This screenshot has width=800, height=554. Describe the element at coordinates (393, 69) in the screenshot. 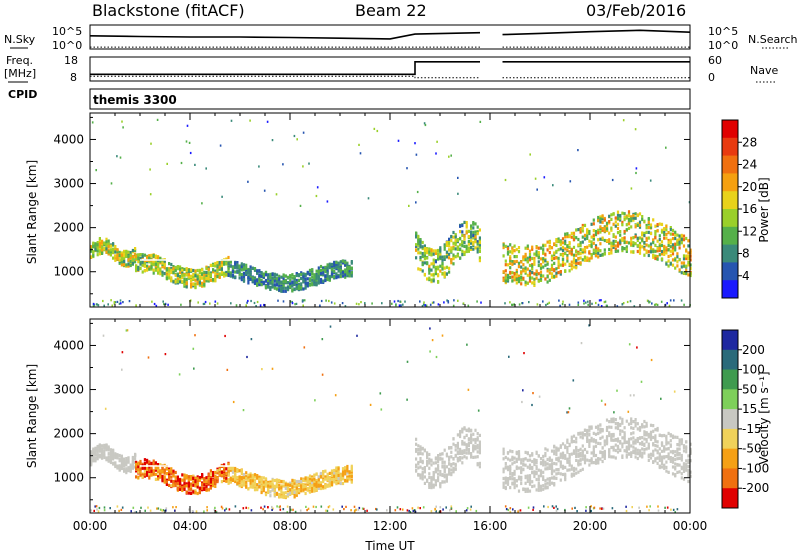

I see `frequency-panel: 18 8 60 0` at that location.